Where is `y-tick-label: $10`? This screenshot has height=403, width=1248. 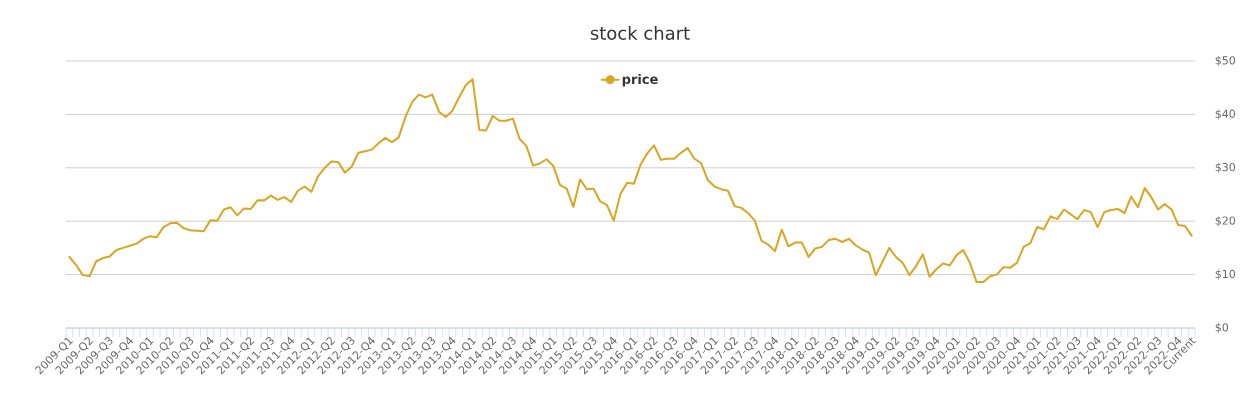 y-tick-label: $10 is located at coordinates (1225, 274).